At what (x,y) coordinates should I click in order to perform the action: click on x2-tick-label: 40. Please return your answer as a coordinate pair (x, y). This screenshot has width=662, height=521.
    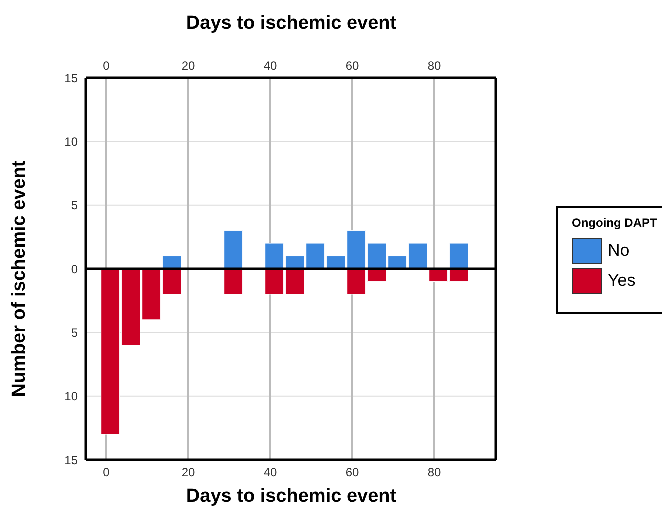
    Looking at the image, I should click on (271, 473).